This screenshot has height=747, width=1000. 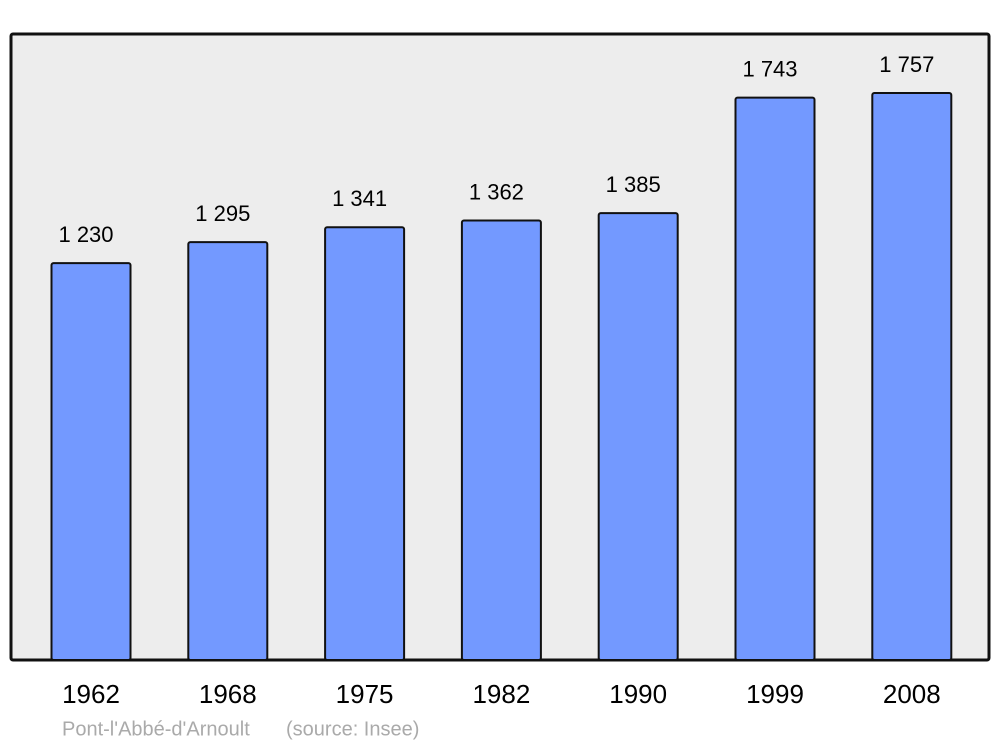 What do you see at coordinates (912, 694) in the screenshot?
I see `x-tick-label: 2008` at bounding box center [912, 694].